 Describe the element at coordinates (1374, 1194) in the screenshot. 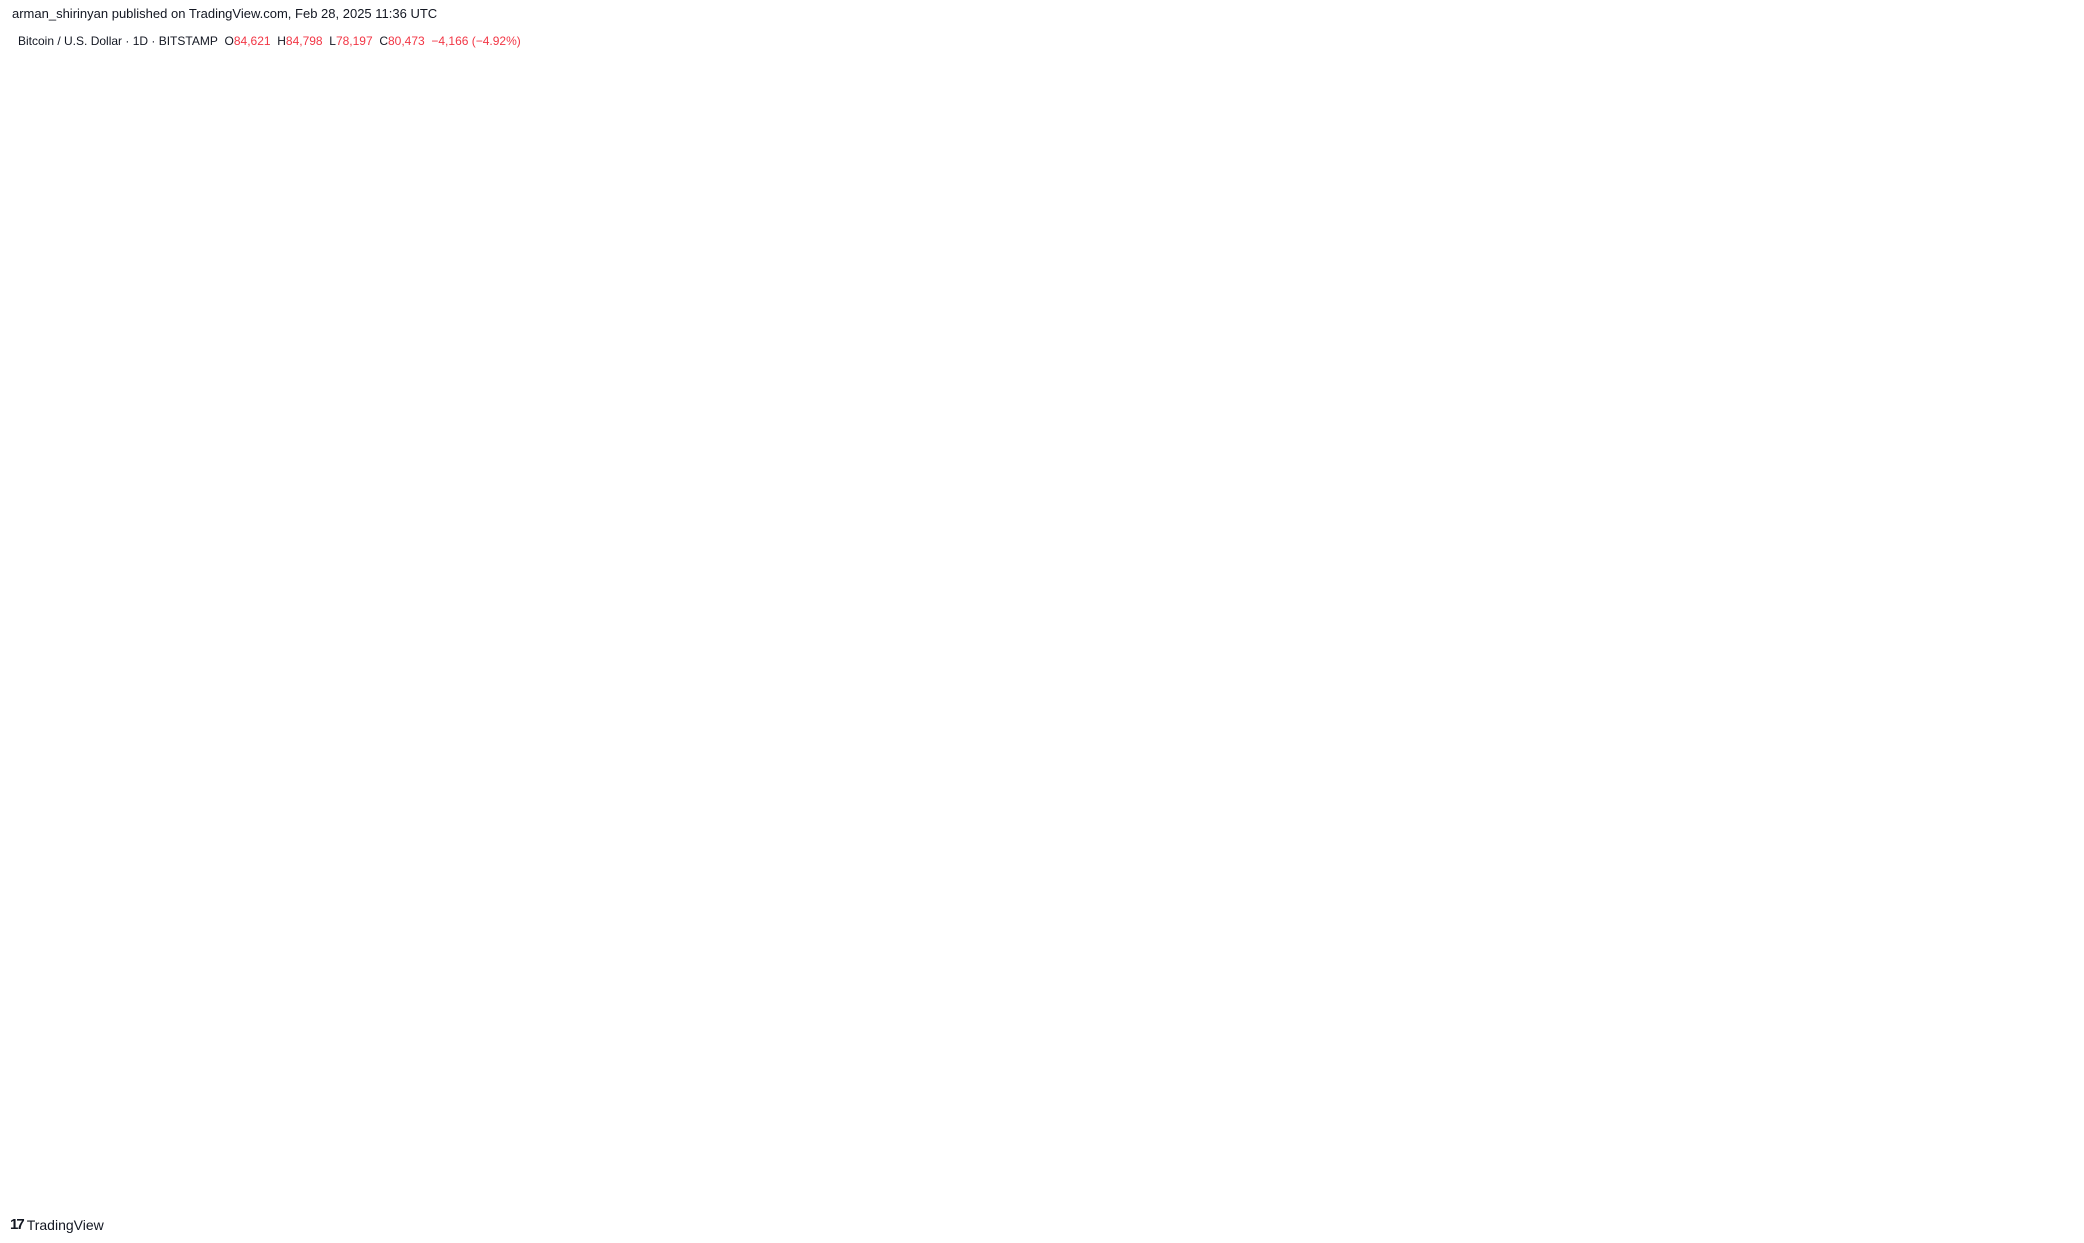

I see `time-tick: Feb` at that location.